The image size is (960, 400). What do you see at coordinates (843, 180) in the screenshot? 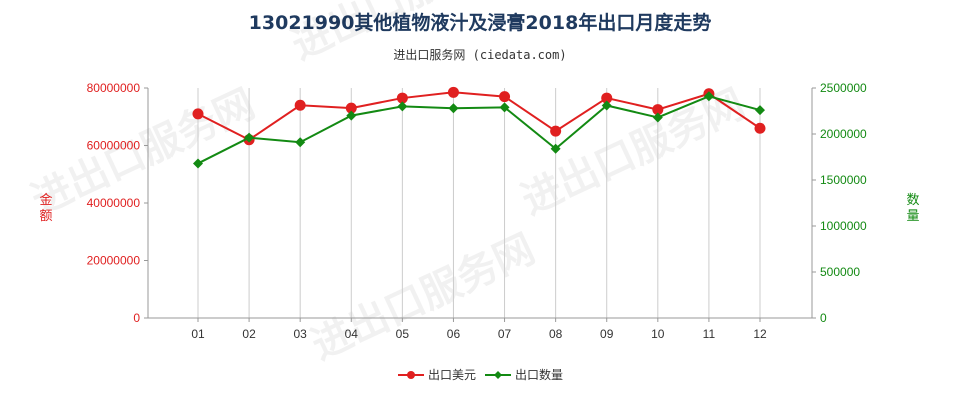
I see `right-tick-label: 1500000` at bounding box center [843, 180].